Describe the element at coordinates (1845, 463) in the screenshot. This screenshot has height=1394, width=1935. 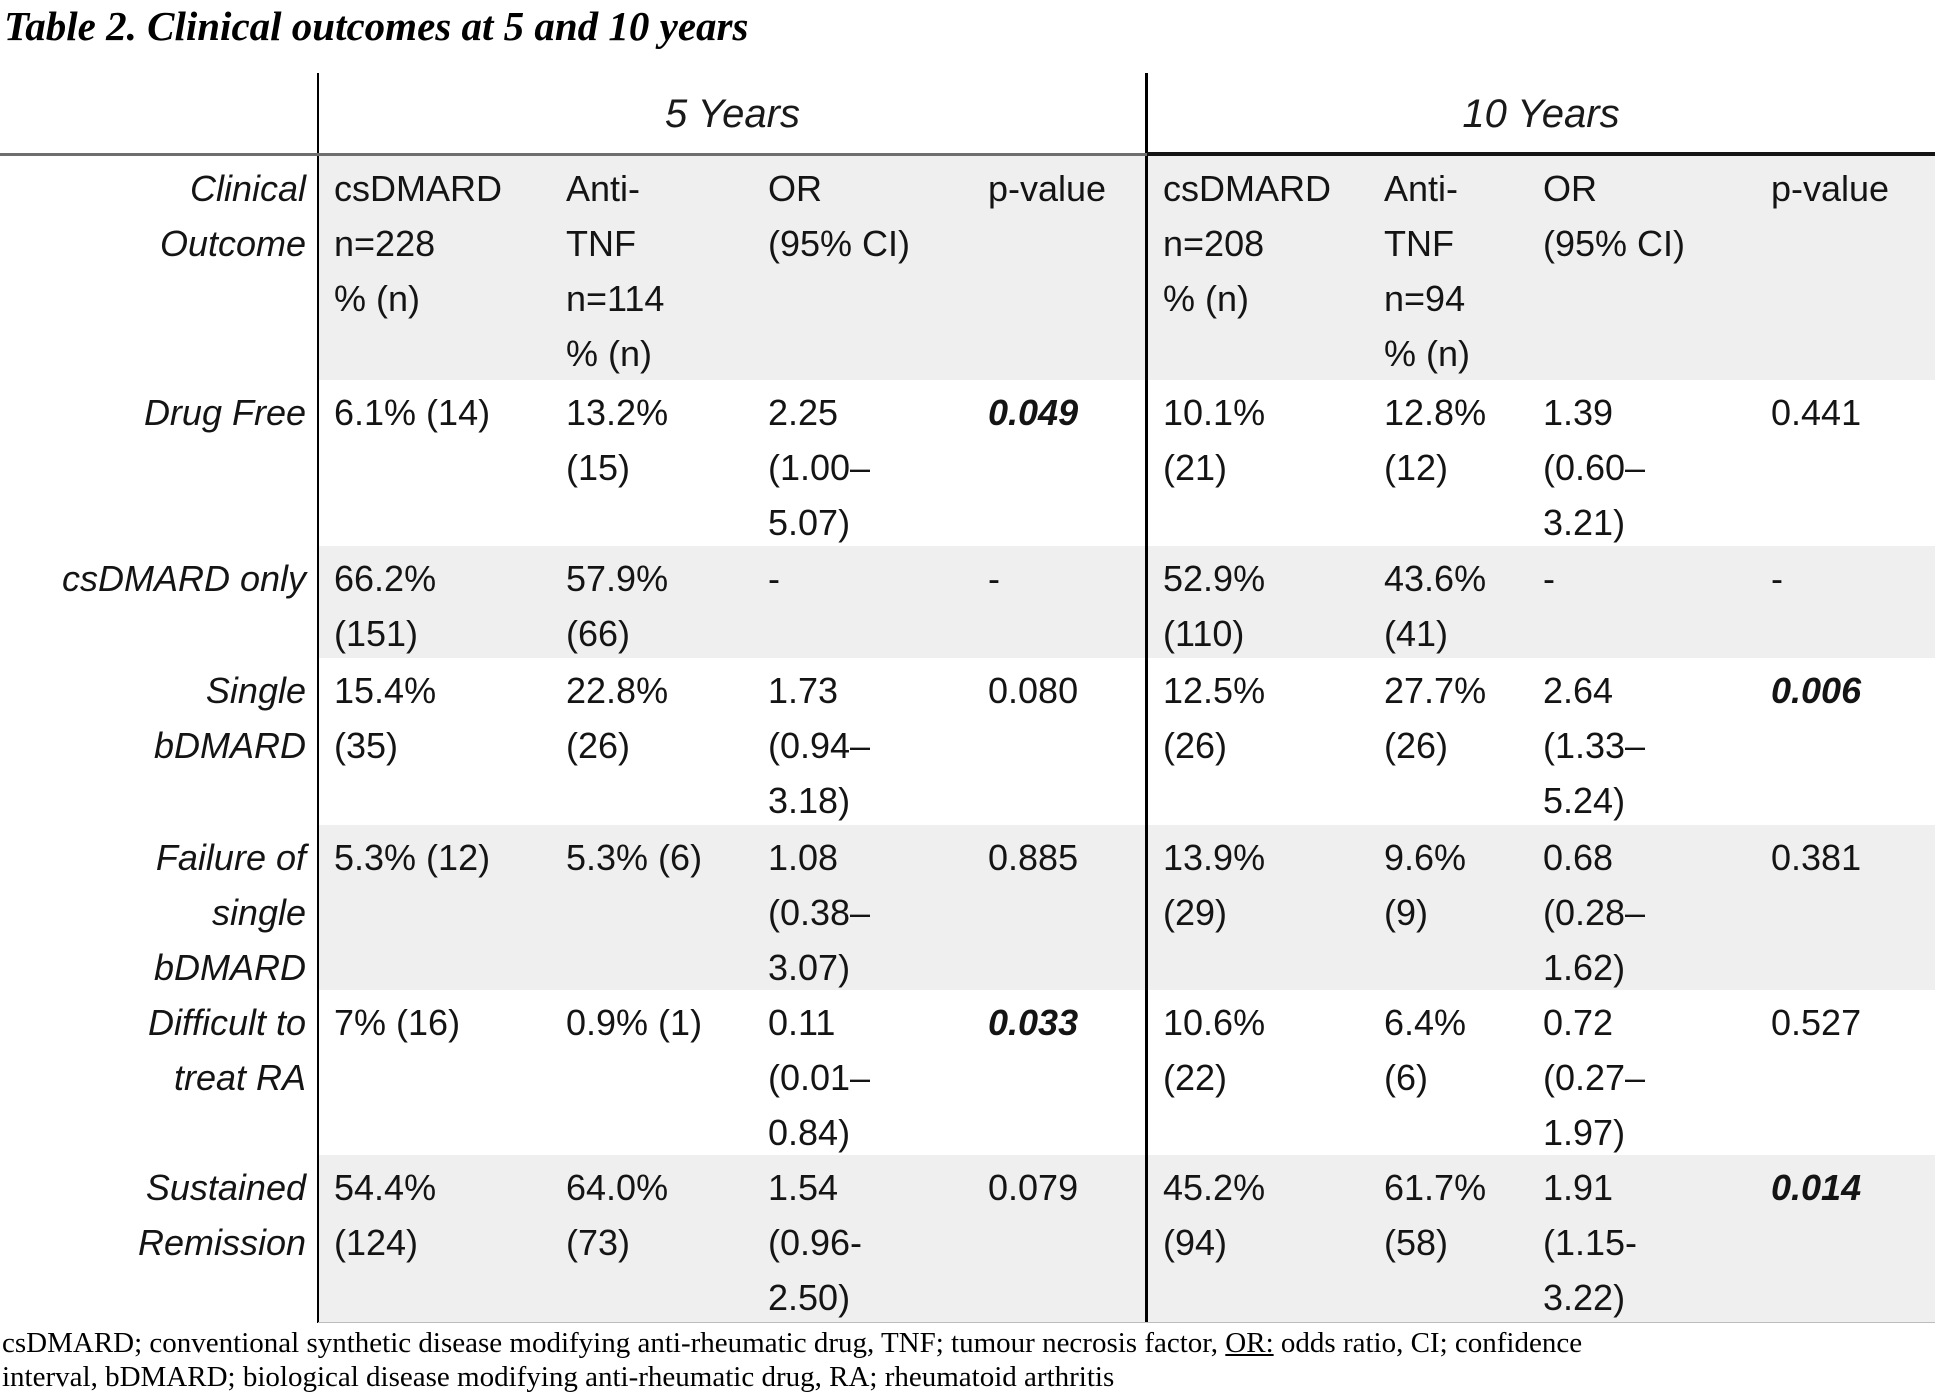
I see `cell-drug-free-10y-p-value: 0.441` at that location.